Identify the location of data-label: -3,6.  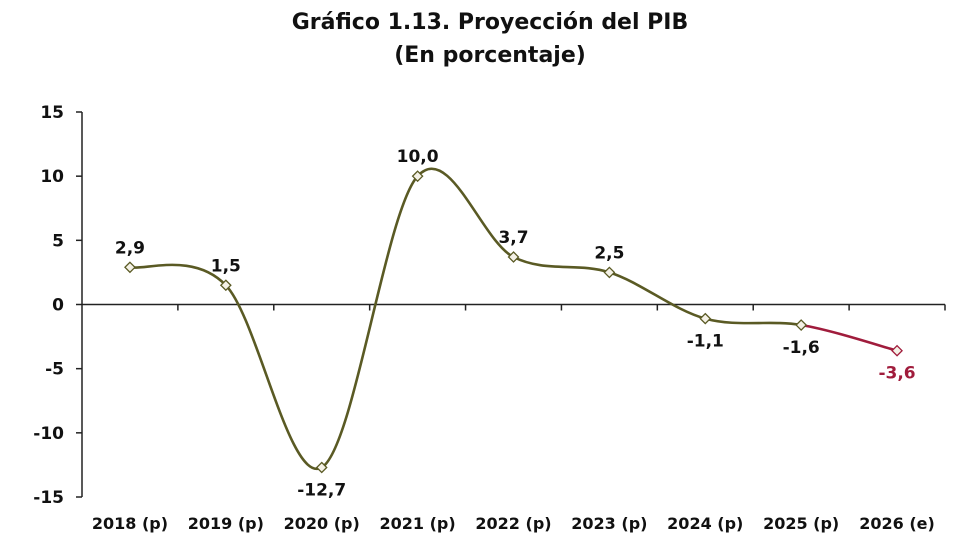
(896, 374).